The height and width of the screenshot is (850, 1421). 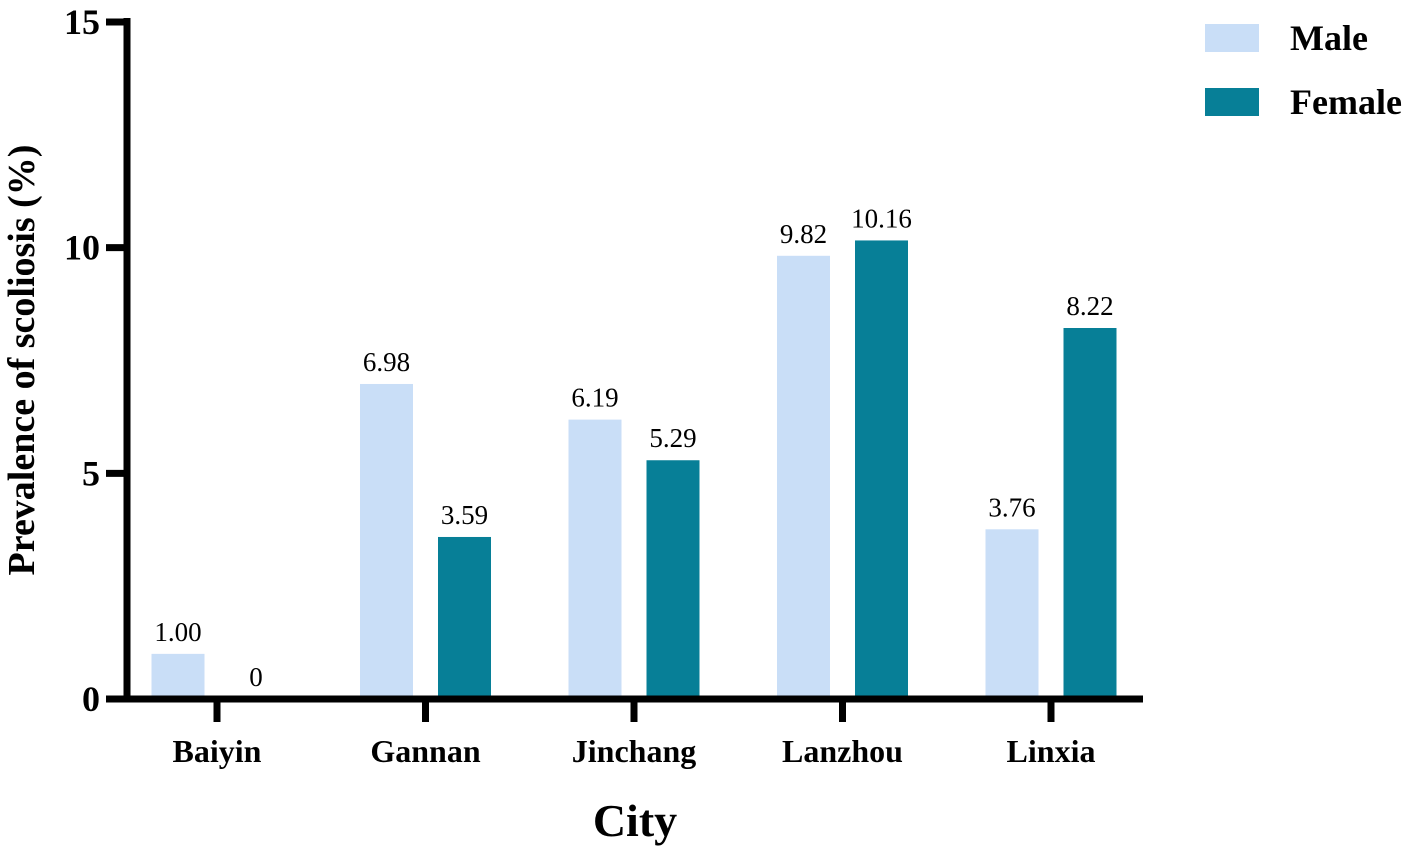 I want to click on data-label: 9.82, so click(x=803, y=234).